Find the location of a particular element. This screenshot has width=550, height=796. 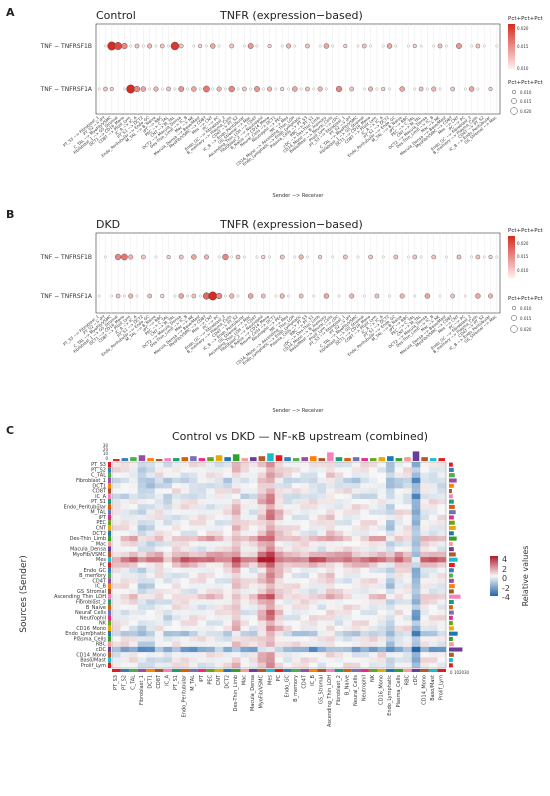

panel-c-row-label: RBC is located at coordinates (101, 645).